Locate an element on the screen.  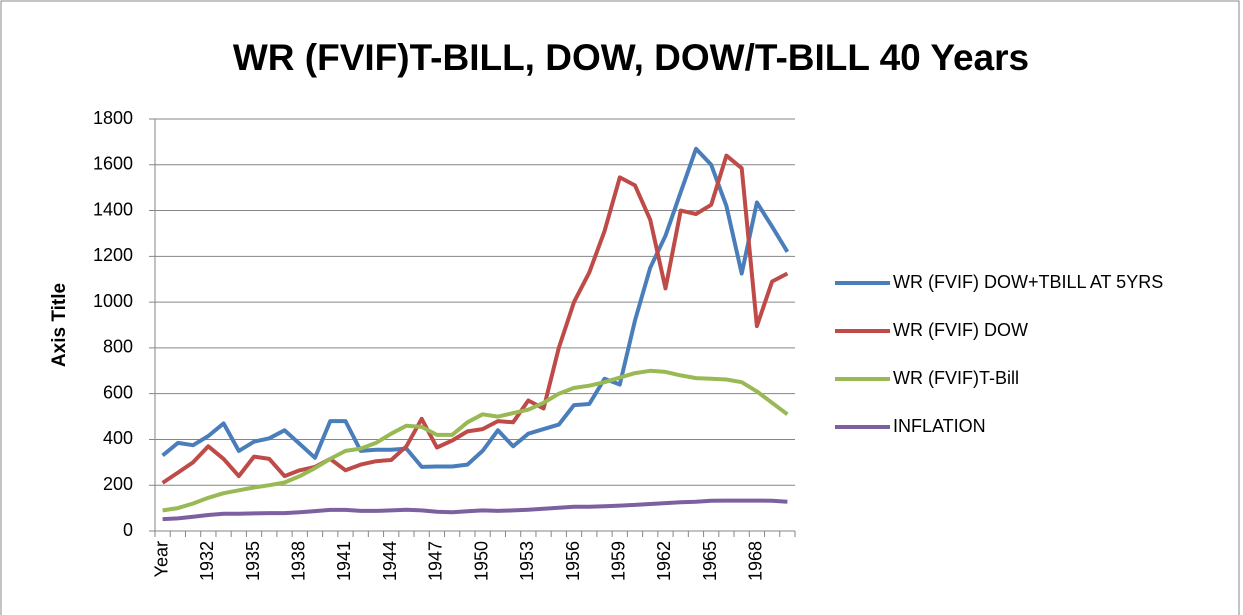
x-tick-label: 1953 is located at coordinates (527, 561).